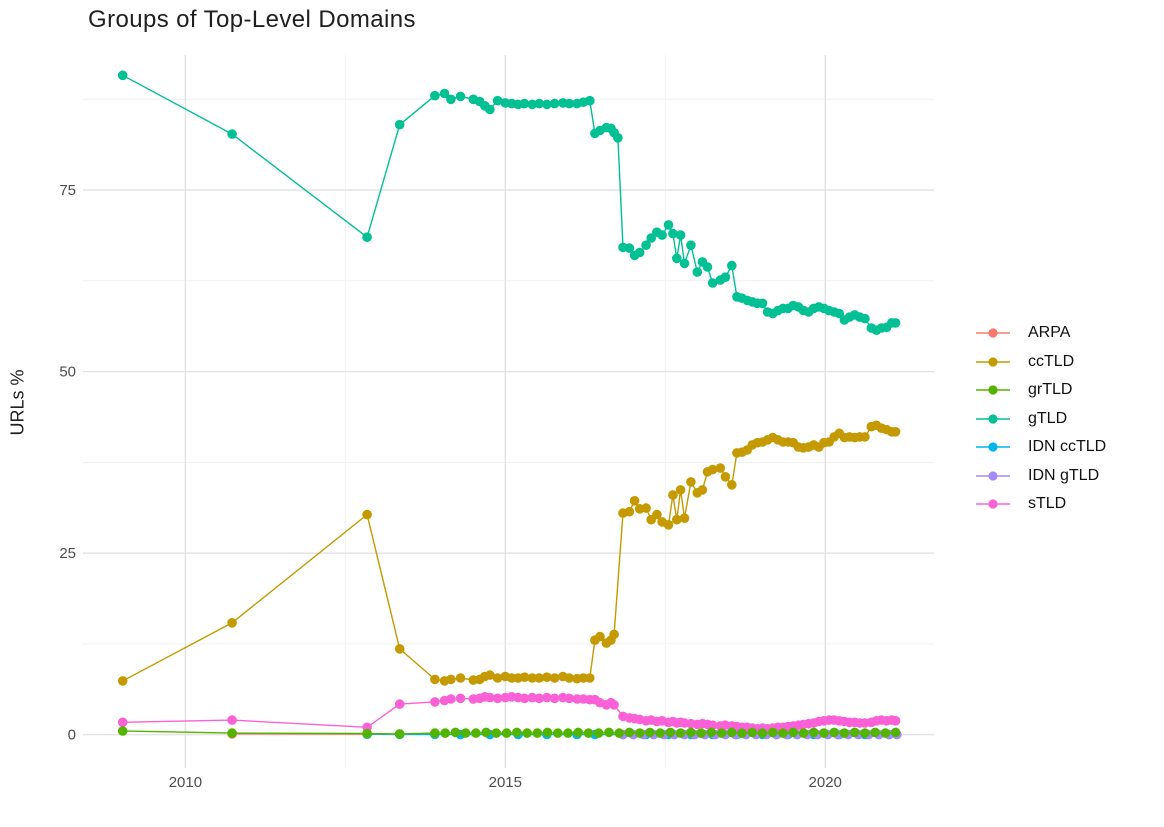 The width and height of the screenshot is (1164, 827). Describe the element at coordinates (67, 553) in the screenshot. I see `y-tick-label: 25` at that location.